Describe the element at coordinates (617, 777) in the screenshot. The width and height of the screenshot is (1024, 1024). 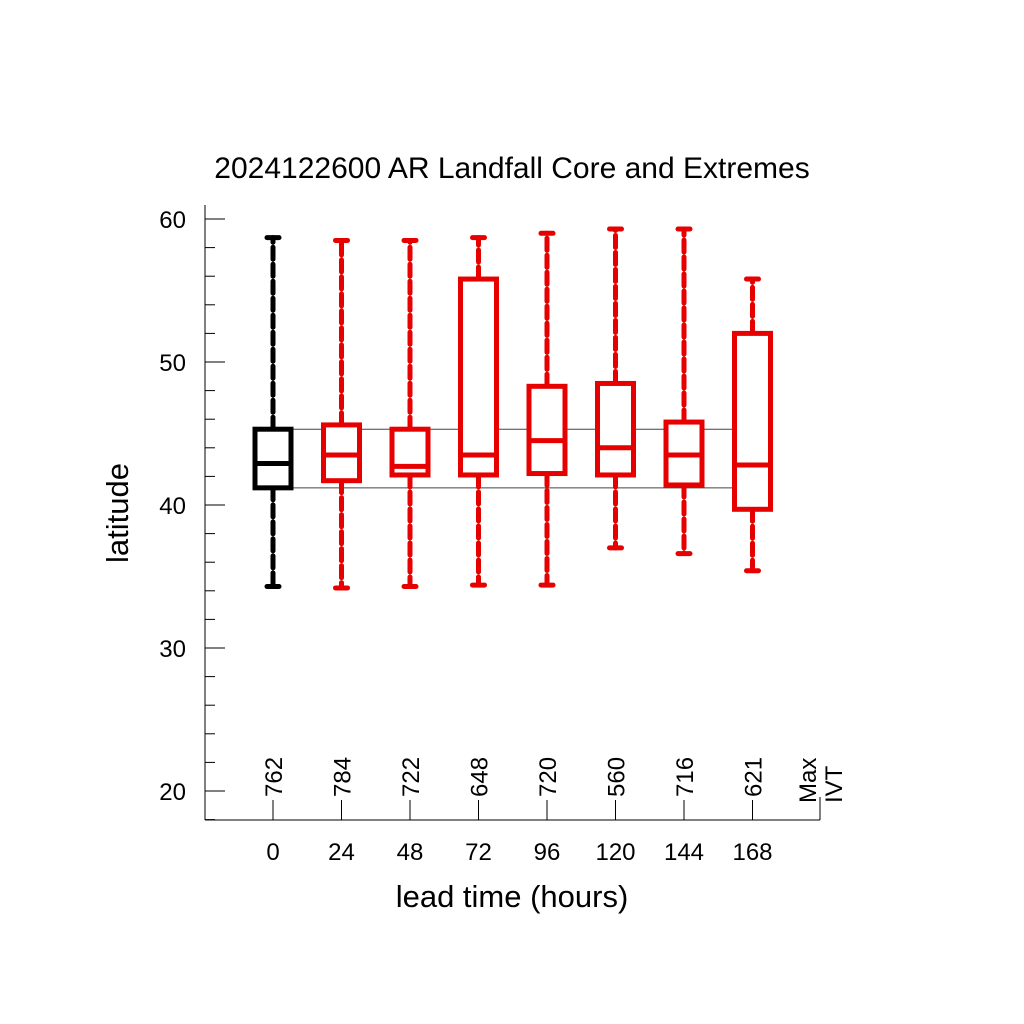
I see `sample-count-label: 560` at that location.